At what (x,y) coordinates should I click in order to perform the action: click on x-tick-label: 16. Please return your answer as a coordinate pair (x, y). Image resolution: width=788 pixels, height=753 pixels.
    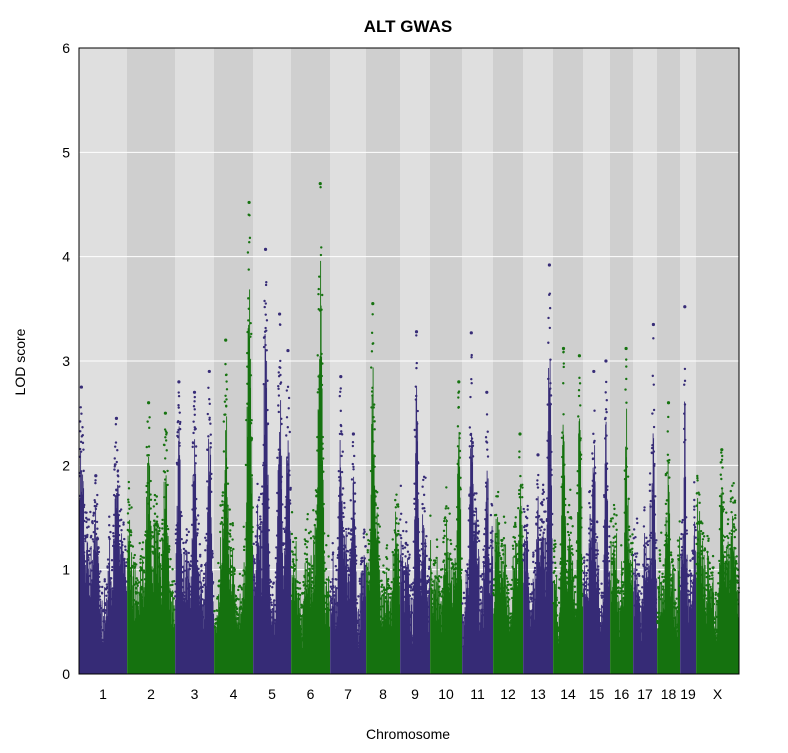
    Looking at the image, I should click on (622, 694).